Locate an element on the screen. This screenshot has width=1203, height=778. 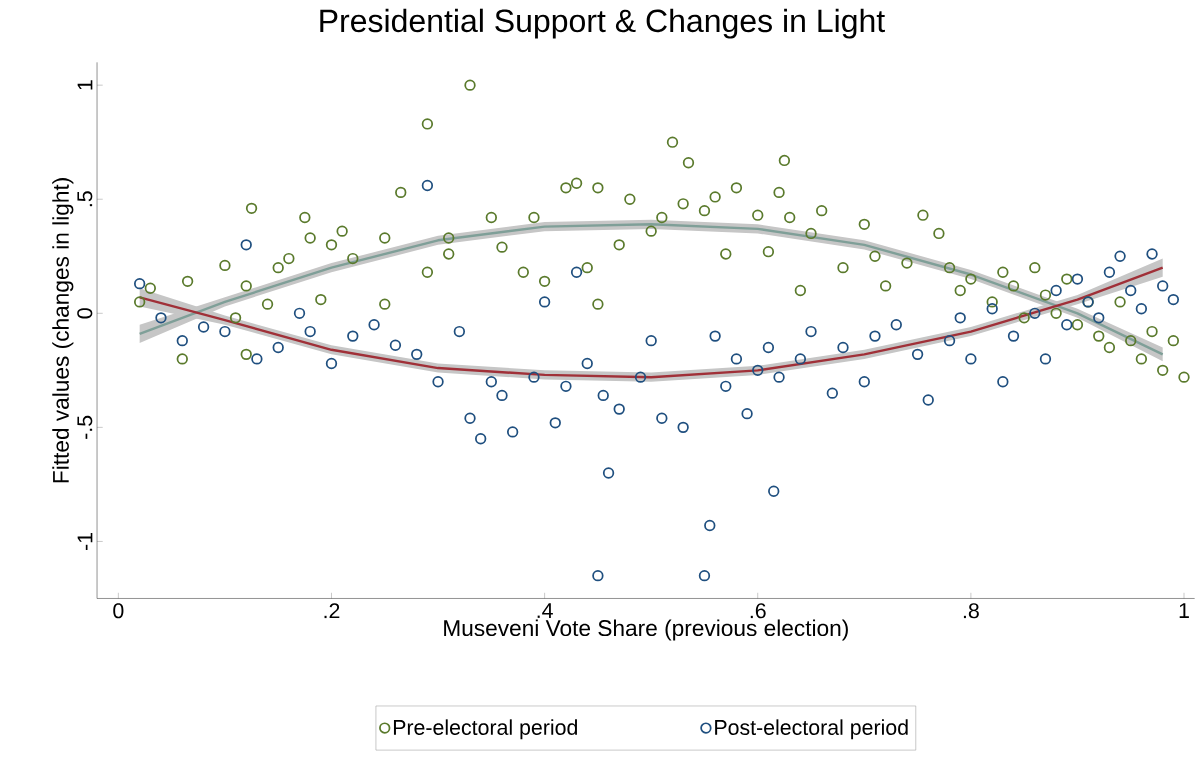
legend-label: Post-electoral period is located at coordinates (811, 729).